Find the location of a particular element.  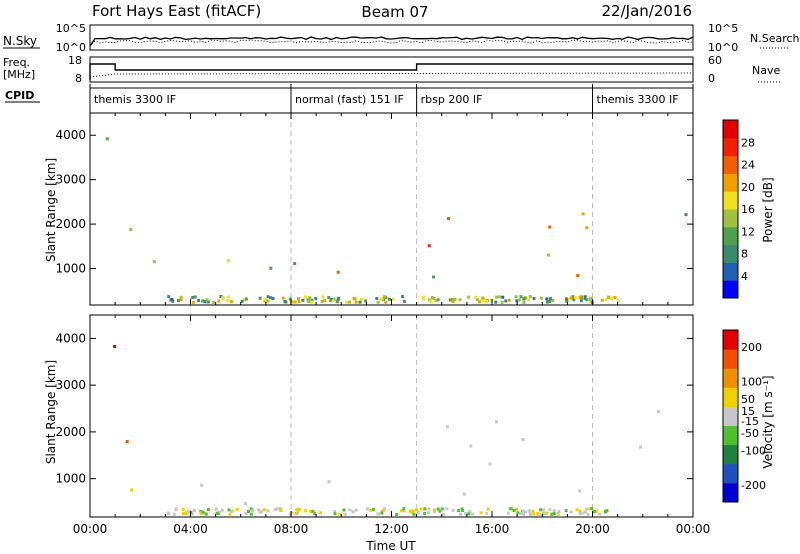

nsearch-tick-bottom: 10^0 is located at coordinates (723, 47).